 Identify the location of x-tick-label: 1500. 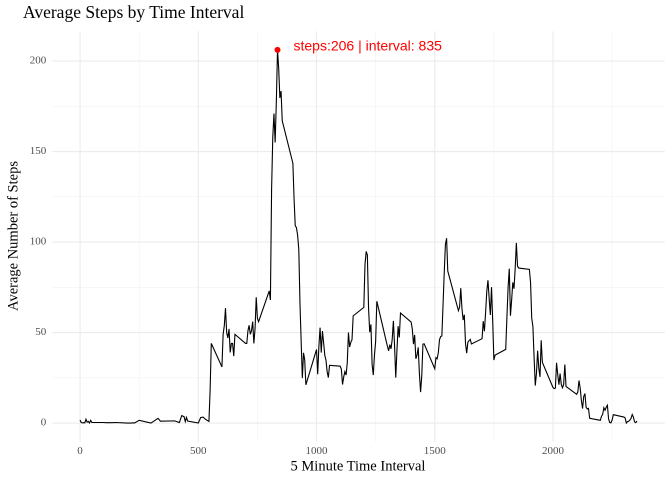
(435, 451).